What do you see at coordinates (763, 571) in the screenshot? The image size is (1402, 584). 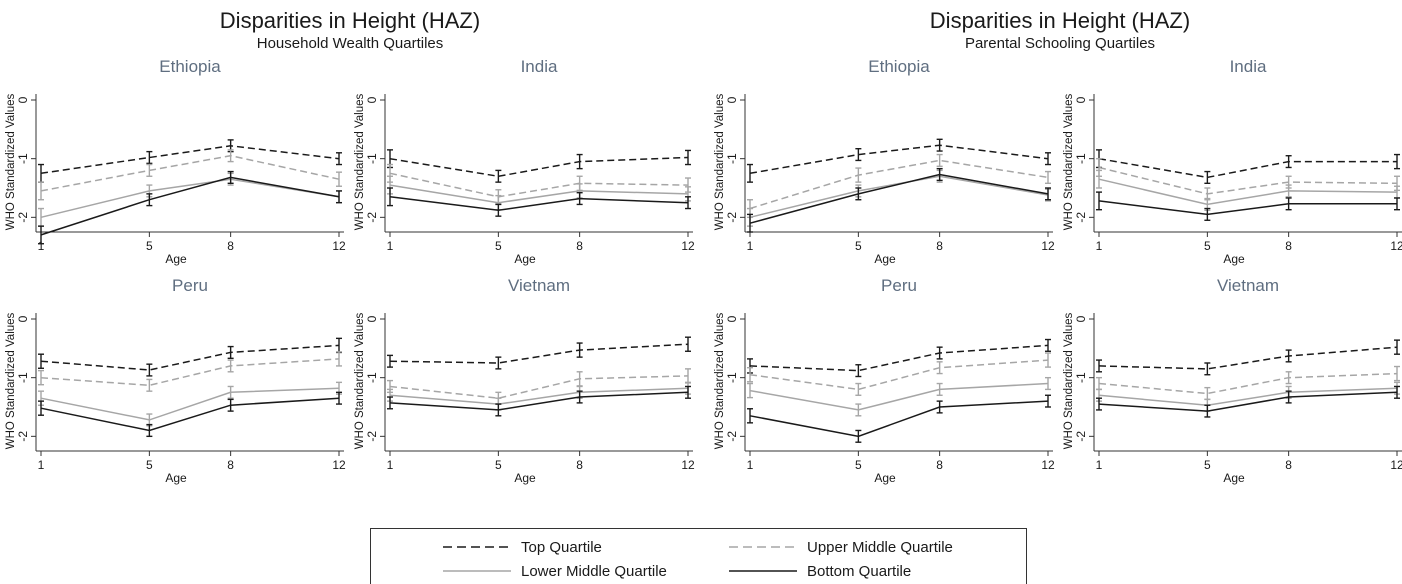 I see `legend-swatch-bottom` at bounding box center [763, 571].